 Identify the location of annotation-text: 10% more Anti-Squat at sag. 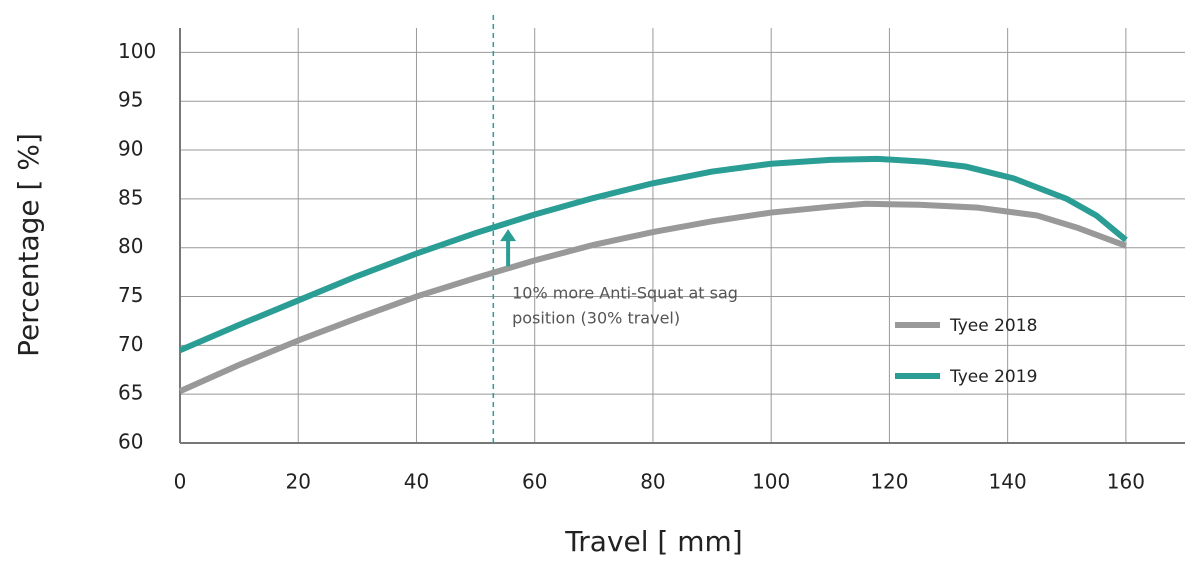
(625, 293).